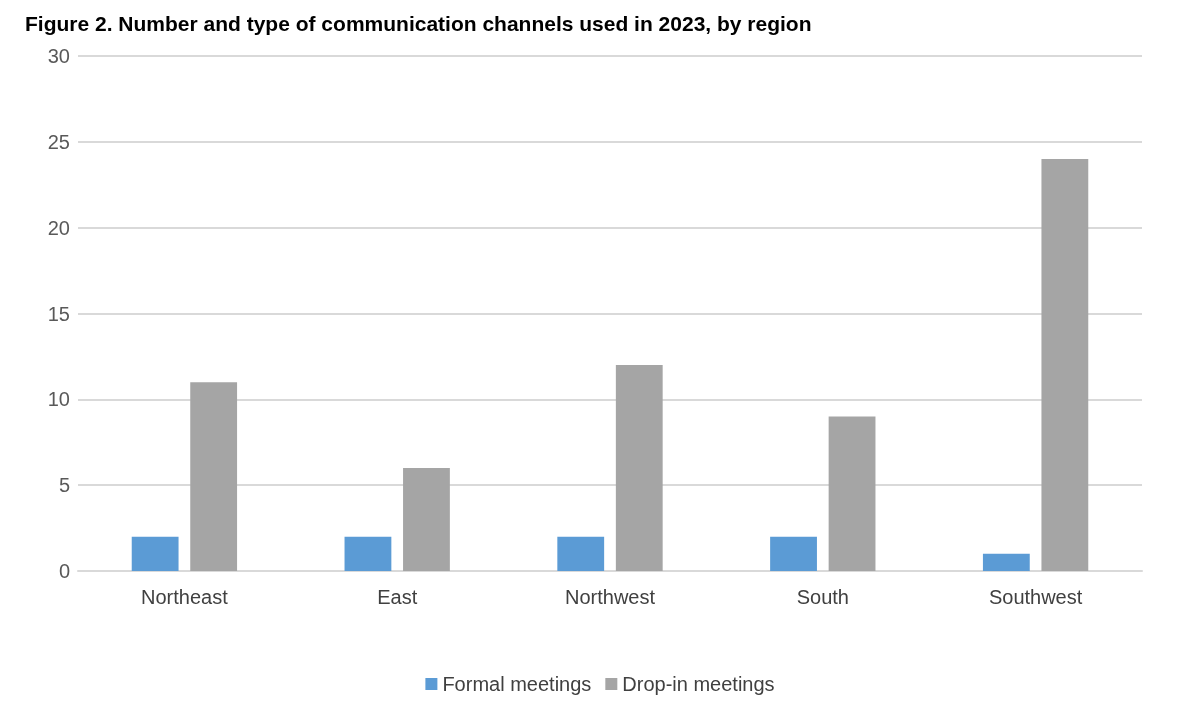  What do you see at coordinates (58, 227) in the screenshot?
I see `y-tick-label: 20` at bounding box center [58, 227].